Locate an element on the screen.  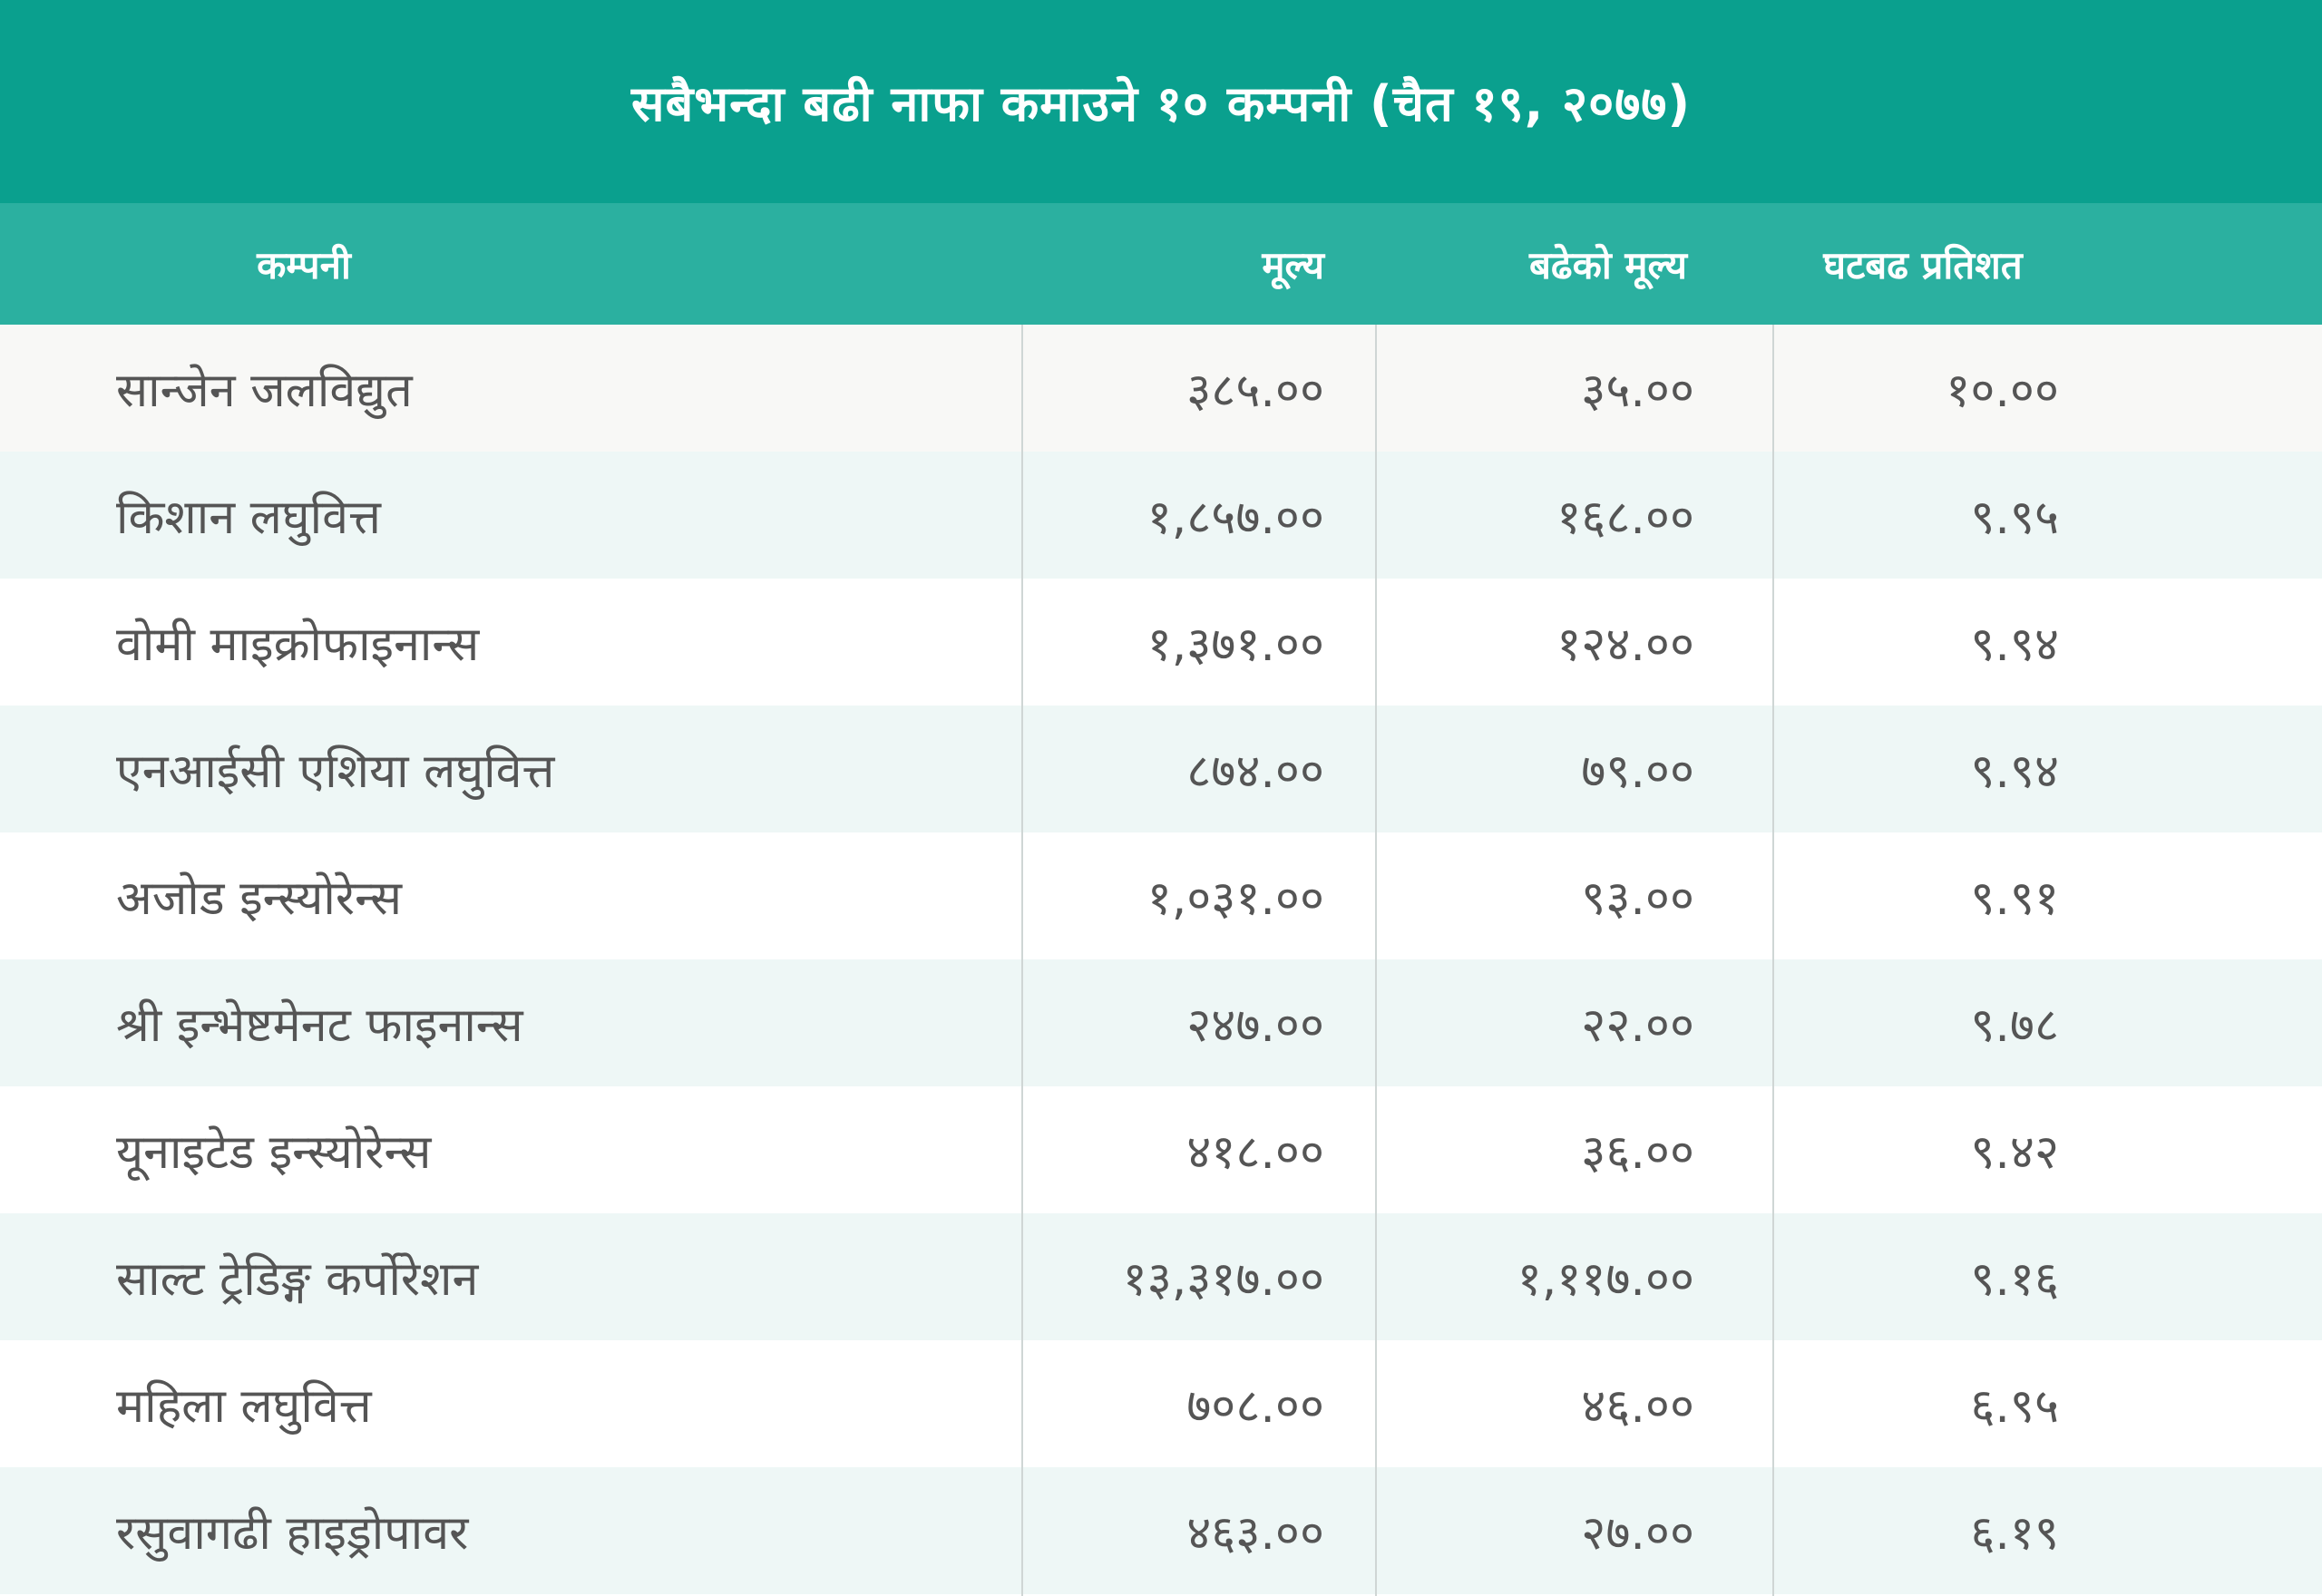
increase-cell: ७९.०० is located at coordinates (1638, 771).